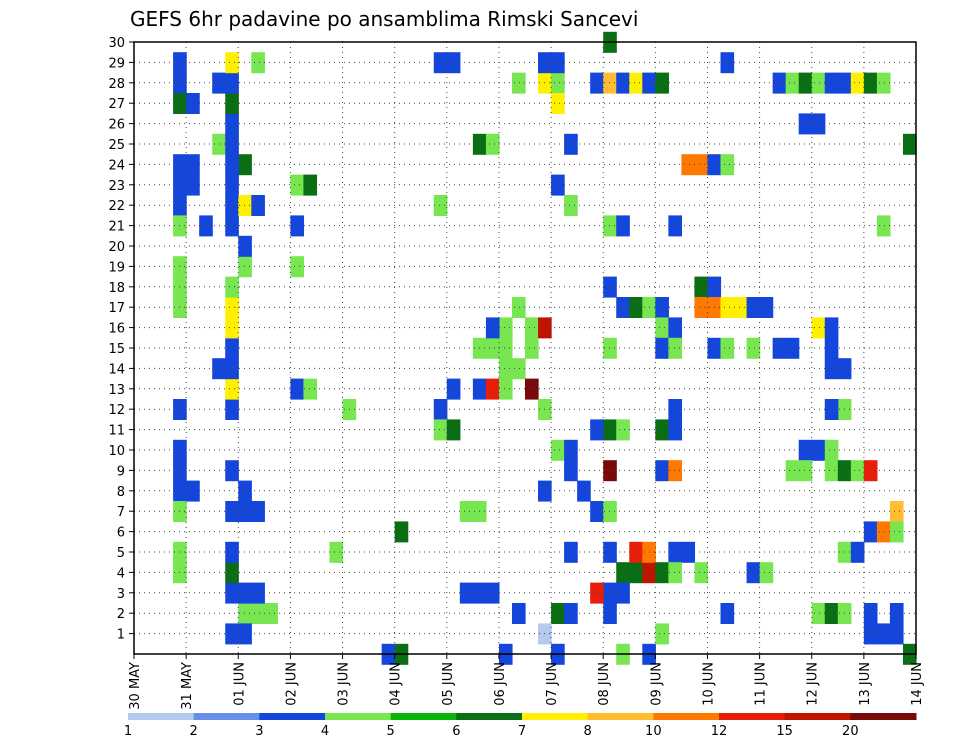  I want to click on color-legend: 1 2 3 4 5 6 7 8 10 12 15 20, so click(520, 726).